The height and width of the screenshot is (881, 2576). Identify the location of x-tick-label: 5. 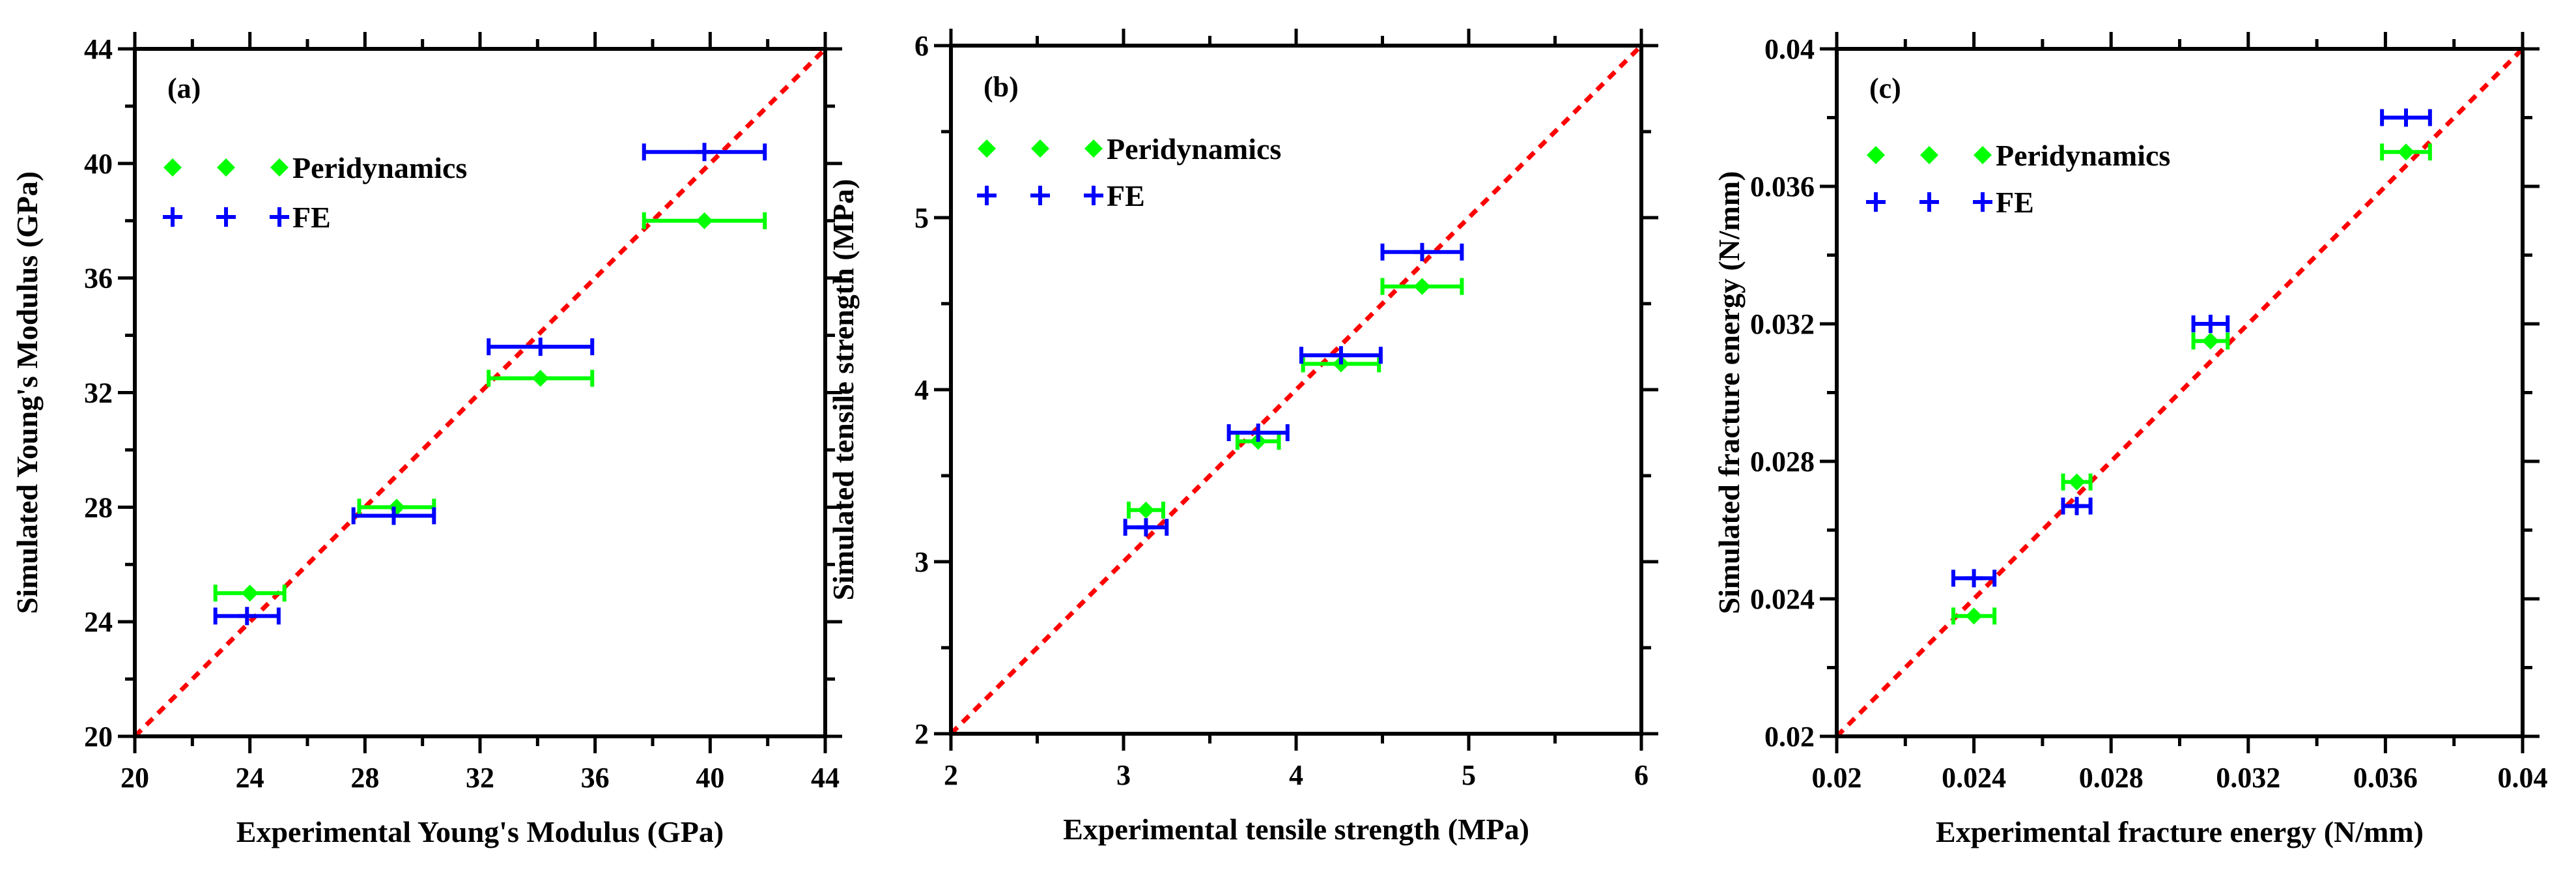
(1469, 775).